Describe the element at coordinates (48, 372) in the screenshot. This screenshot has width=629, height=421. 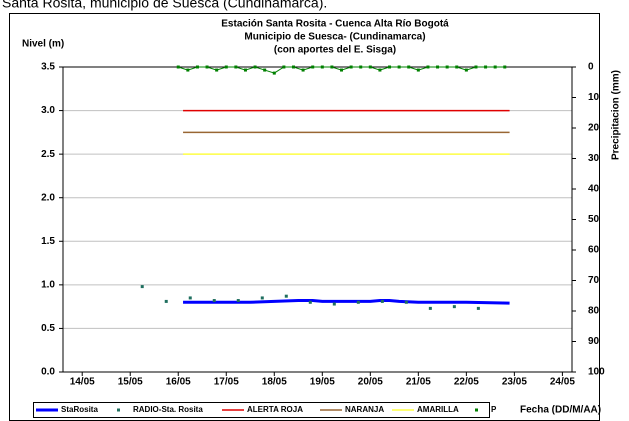
I see `y-tick-label: 0.0` at that location.